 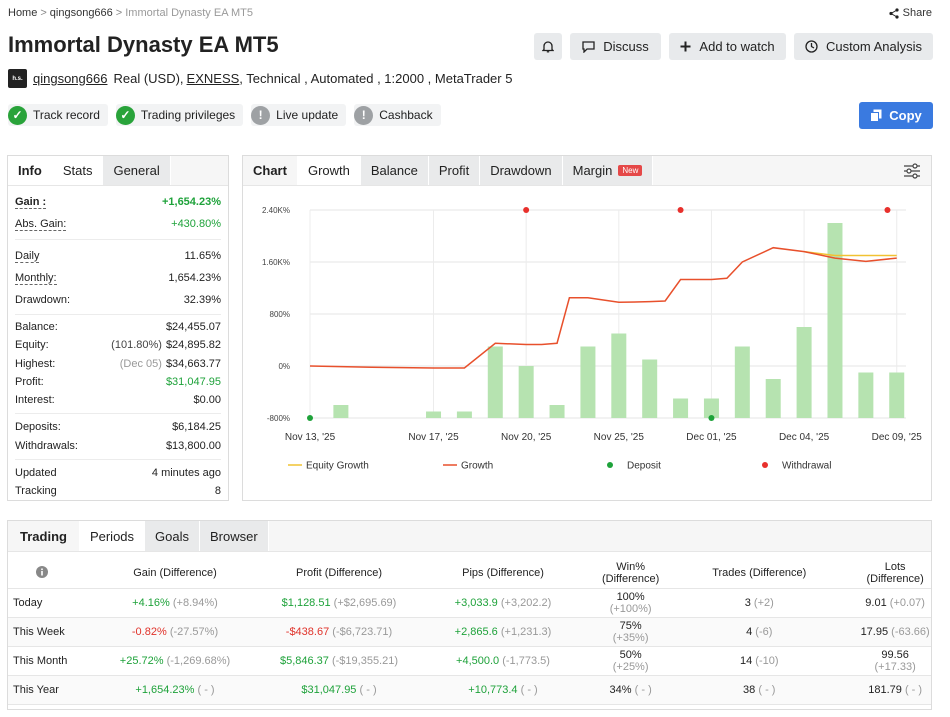 I want to click on cell-lots: 9.01 (+0.07), so click(x=895, y=603).